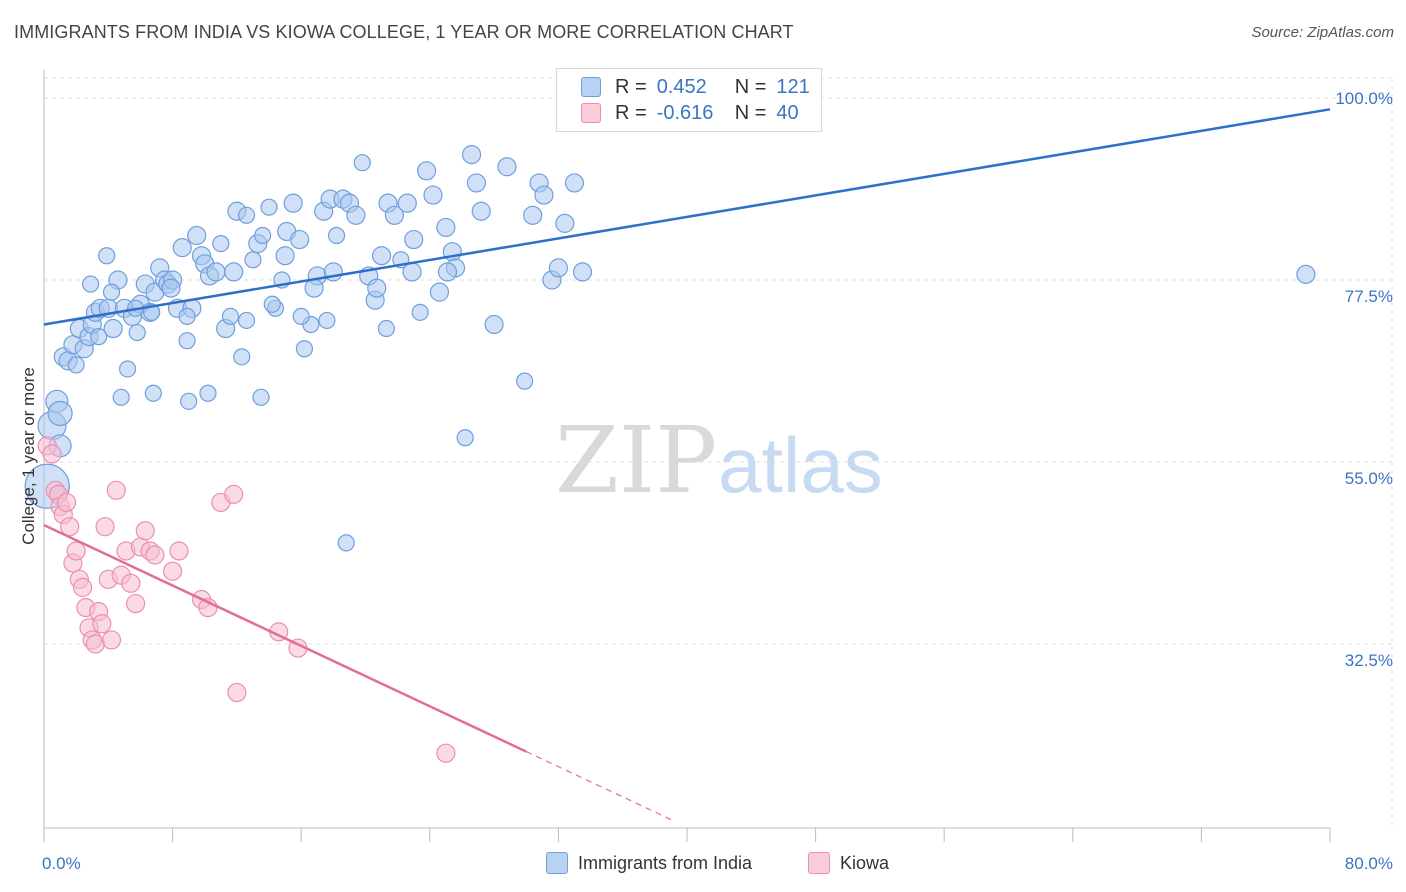 Image resolution: width=1406 pixels, height=892 pixels. Describe the element at coordinates (557, 863) in the screenshot. I see `bottom-legend-swatch-india` at that location.